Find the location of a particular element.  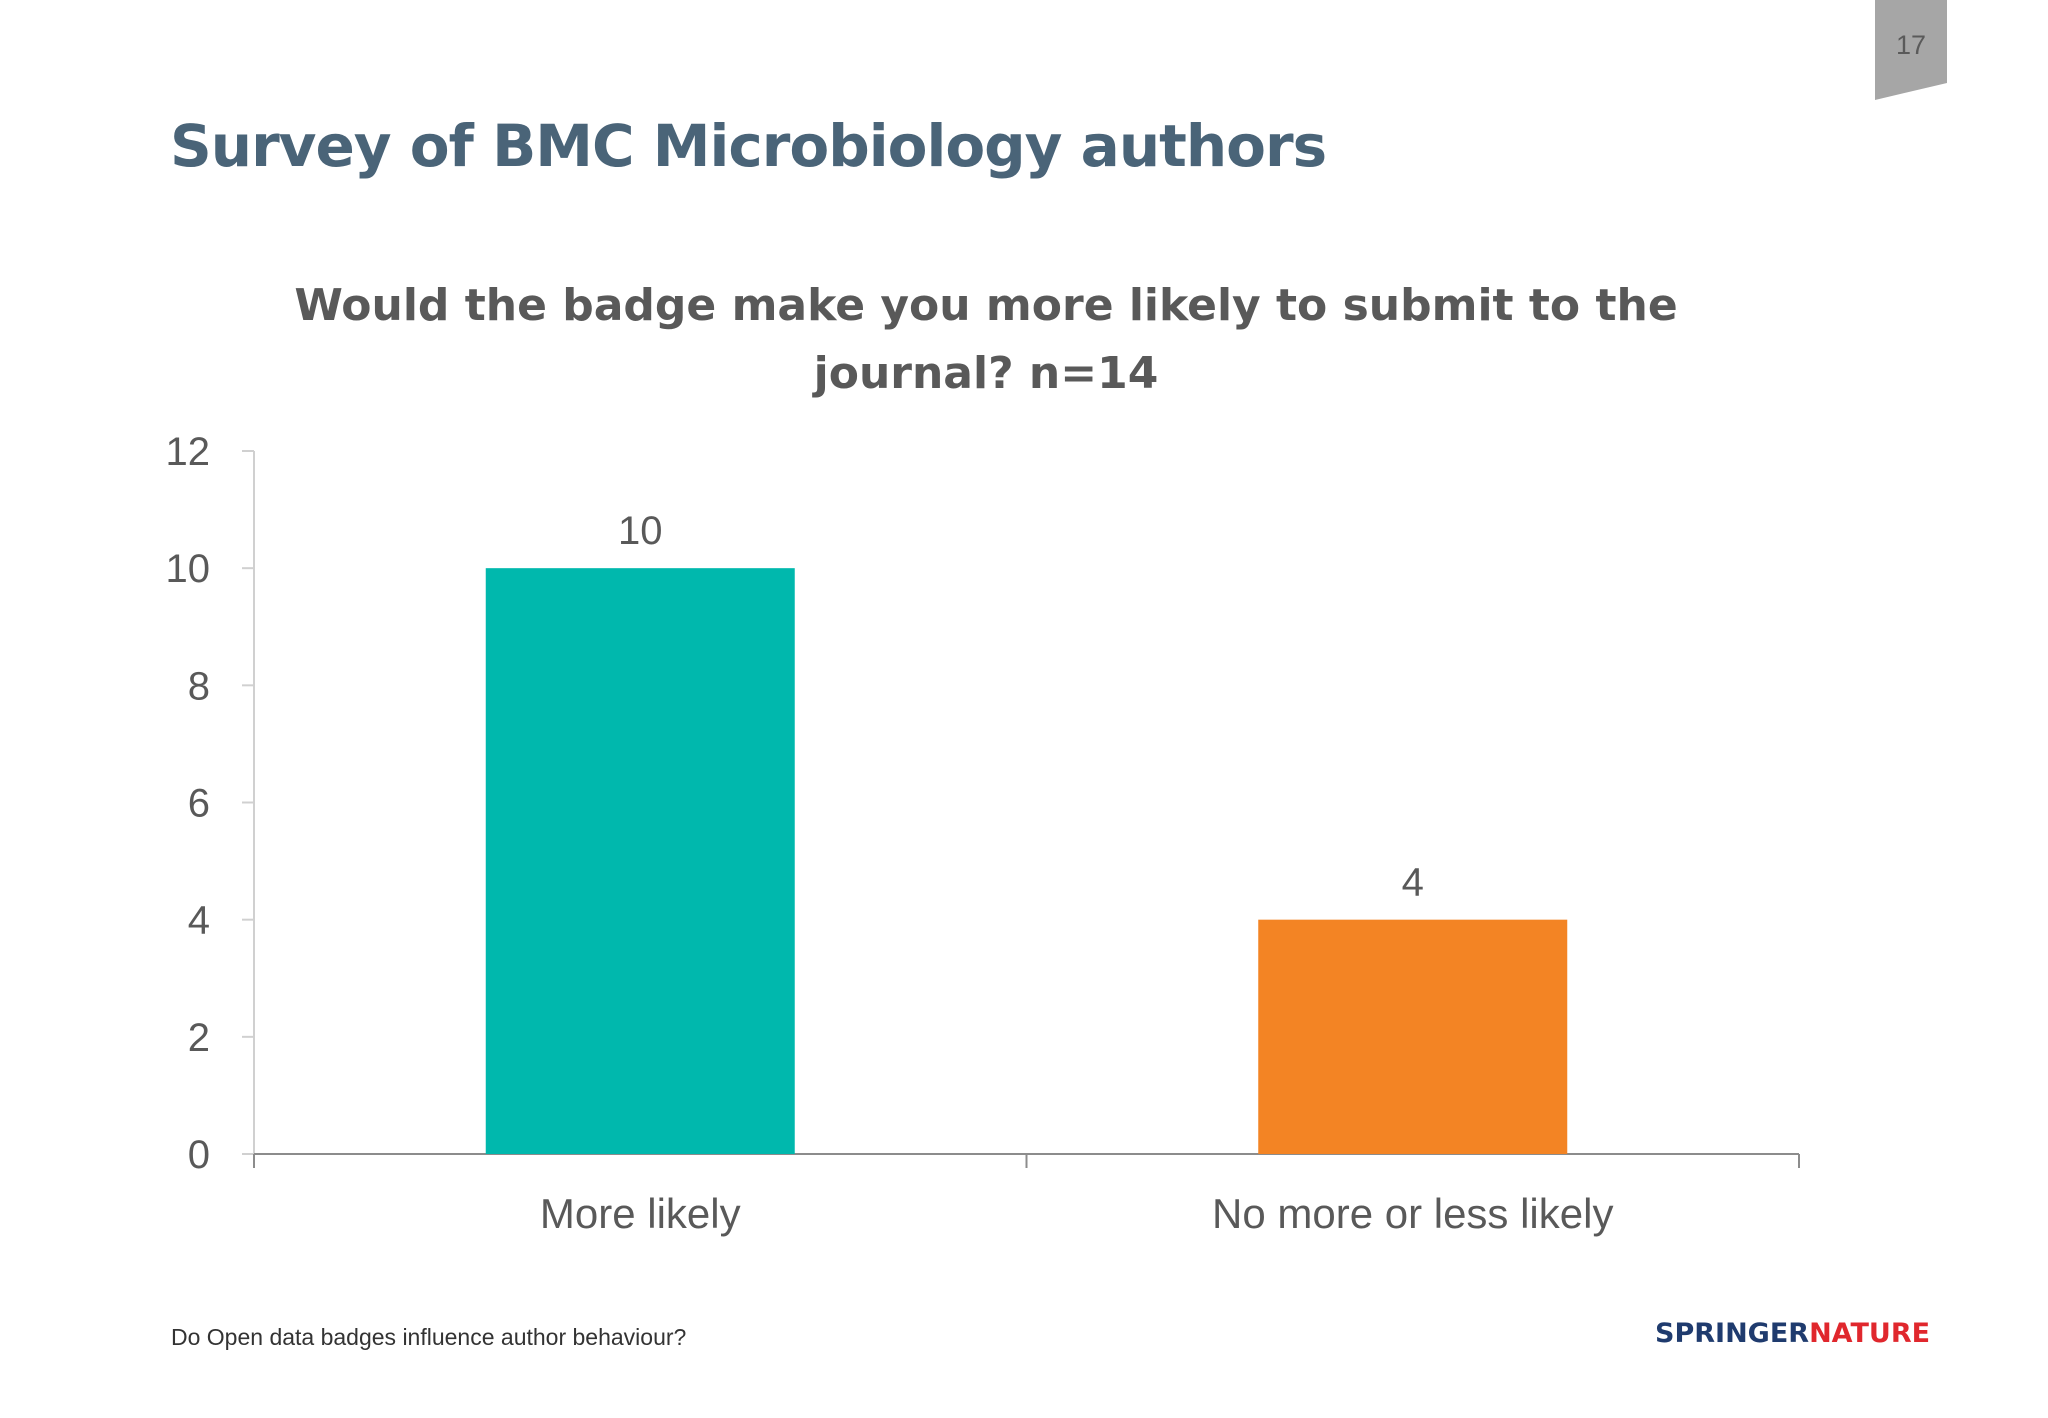

springer-nature-logo: SPRINGERNATURE is located at coordinates (1793, 1333).